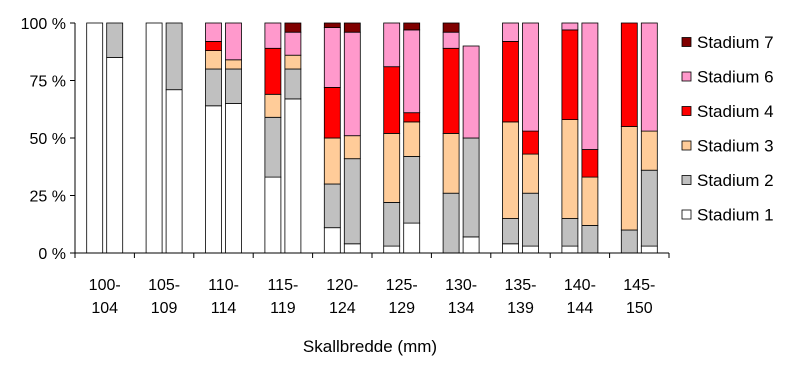 This screenshot has height=365, width=796. What do you see at coordinates (48, 139) in the screenshot?
I see `y-tick-label: 50 %` at bounding box center [48, 139].